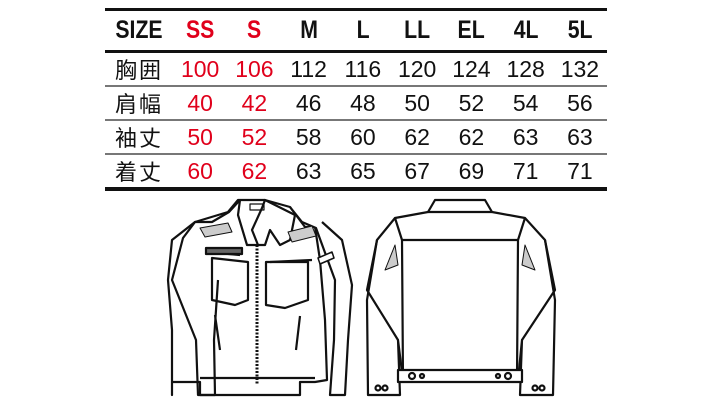 Image resolution: width=720 pixels, height=400 pixels. What do you see at coordinates (308, 68) in the screenshot?
I see `size-value-cell: 112` at bounding box center [308, 68].